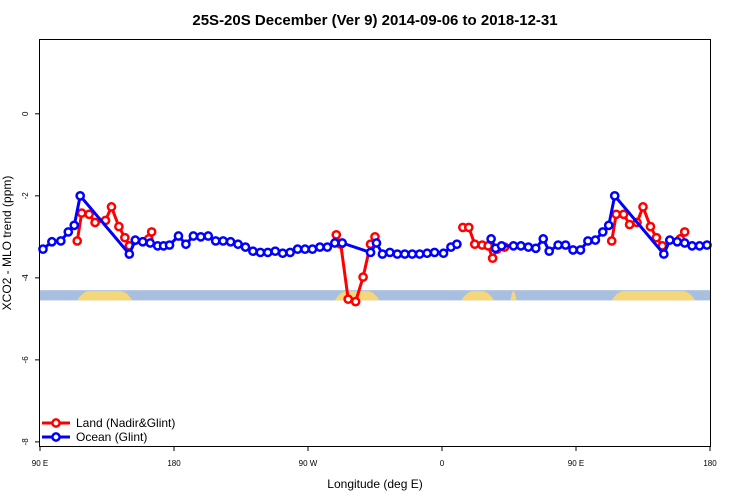 The height and width of the screenshot is (500, 750). Describe the element at coordinates (25, 278) in the screenshot. I see `y-tick-label-2: -4` at that location.